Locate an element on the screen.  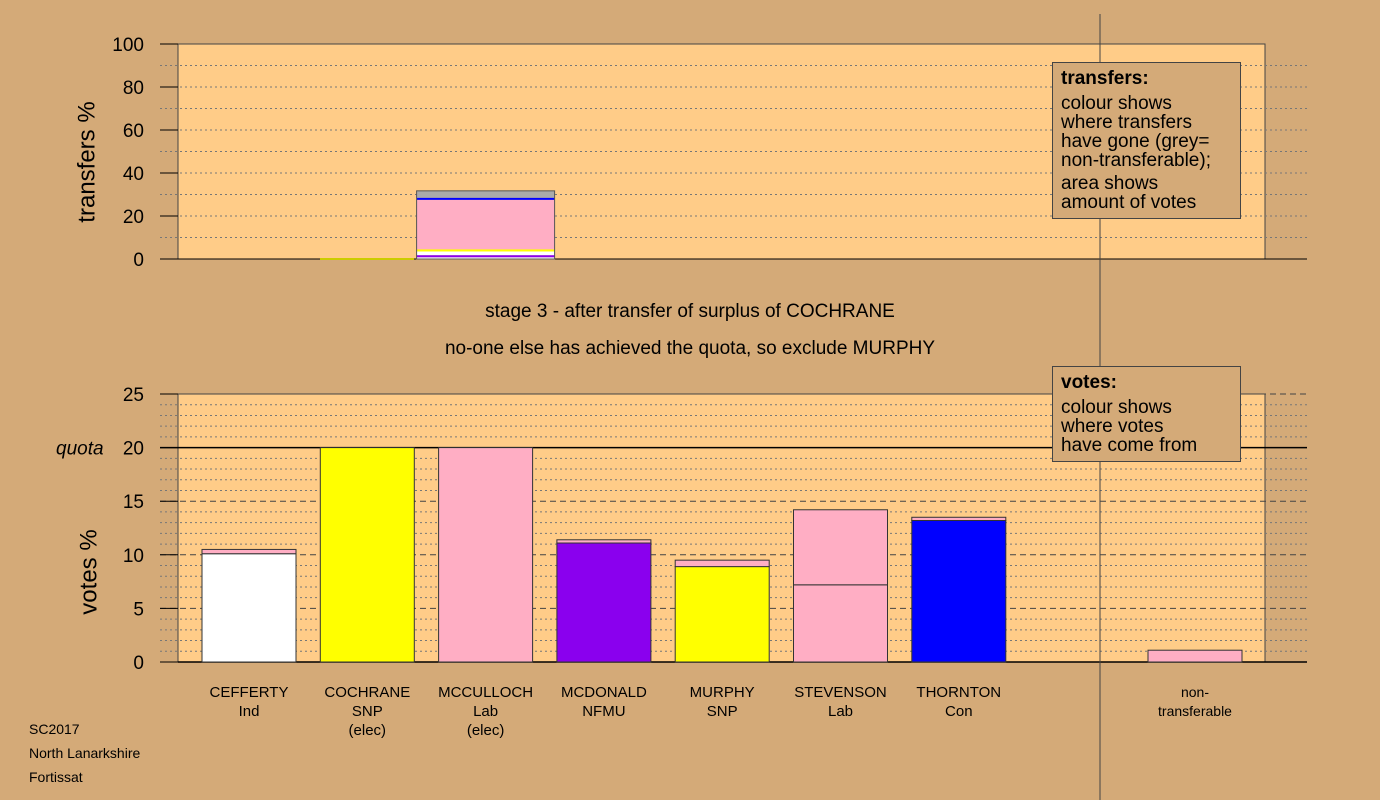
corner-council: North Lanarkshire is located at coordinates (85, 753).